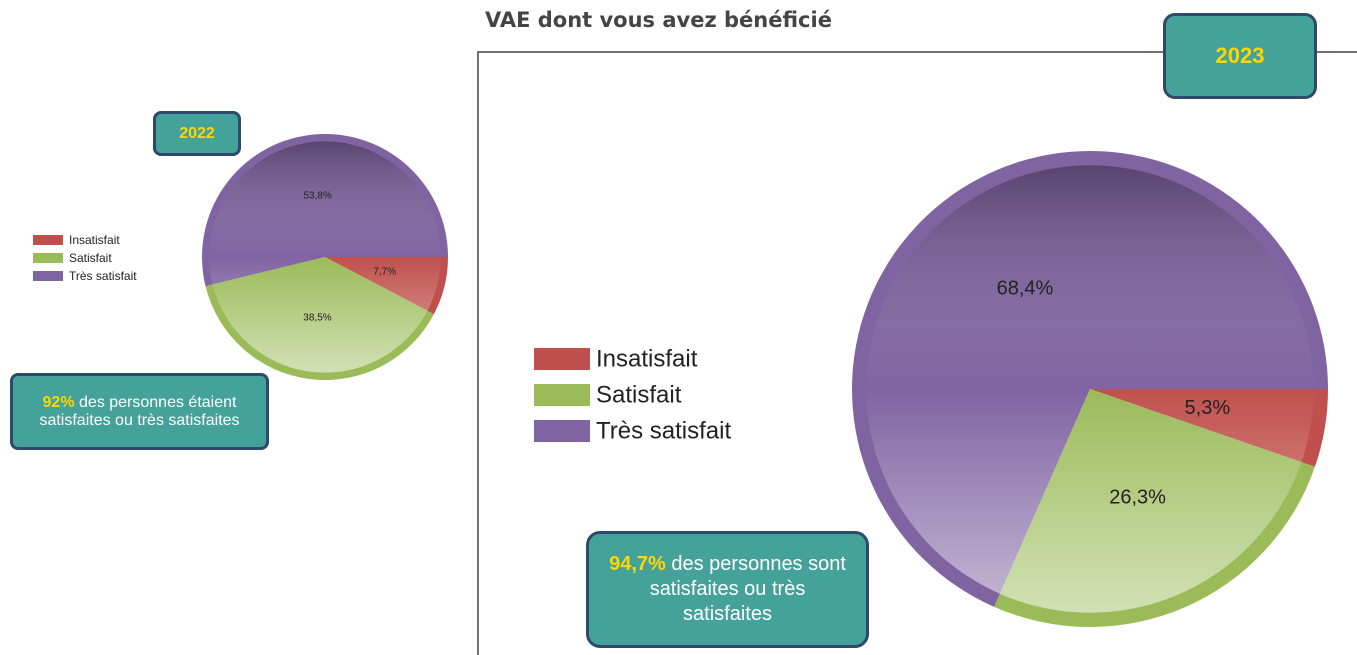 This screenshot has width=1357, height=655. I want to click on annotation-highlight: 94,7%, so click(637, 564).